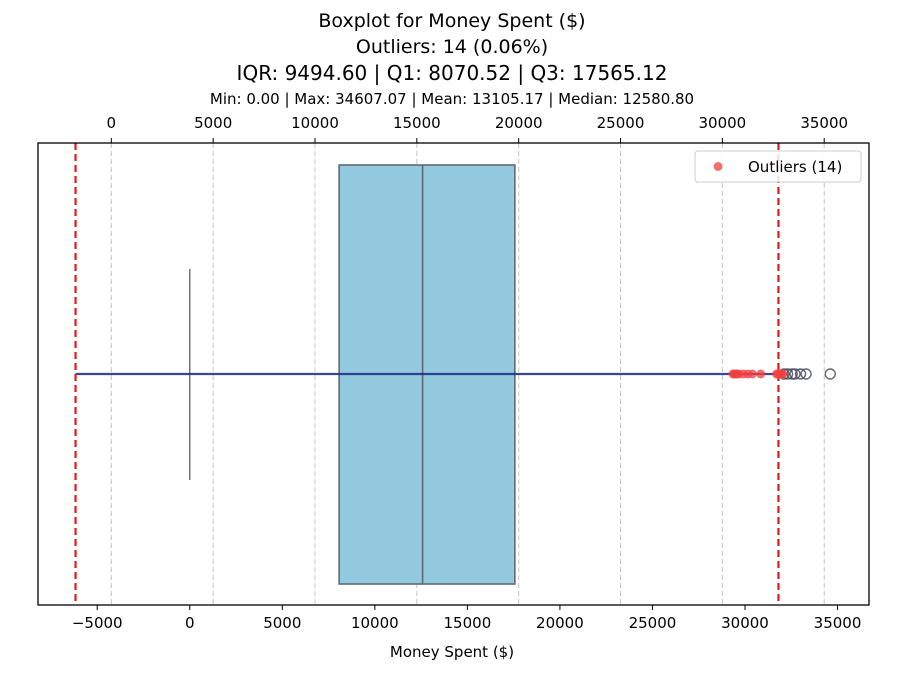 Image resolution: width=904 pixels, height=676 pixels. What do you see at coordinates (315, 123) in the screenshot?
I see `x-tick-label-top: 10000` at bounding box center [315, 123].